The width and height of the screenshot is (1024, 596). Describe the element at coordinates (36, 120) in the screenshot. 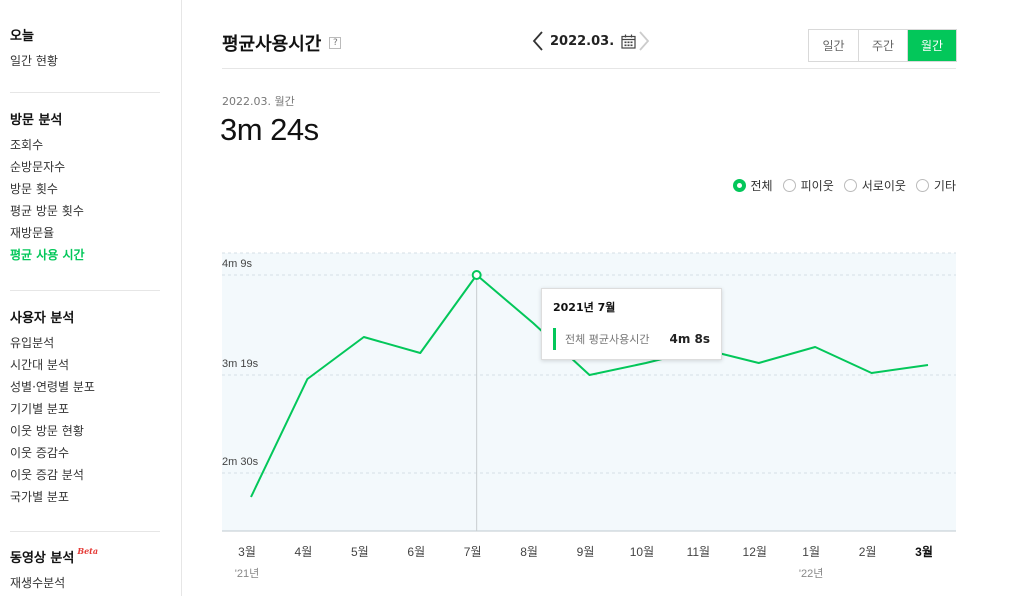

I see `sidebar-section-title-text: 방문 분석` at that location.